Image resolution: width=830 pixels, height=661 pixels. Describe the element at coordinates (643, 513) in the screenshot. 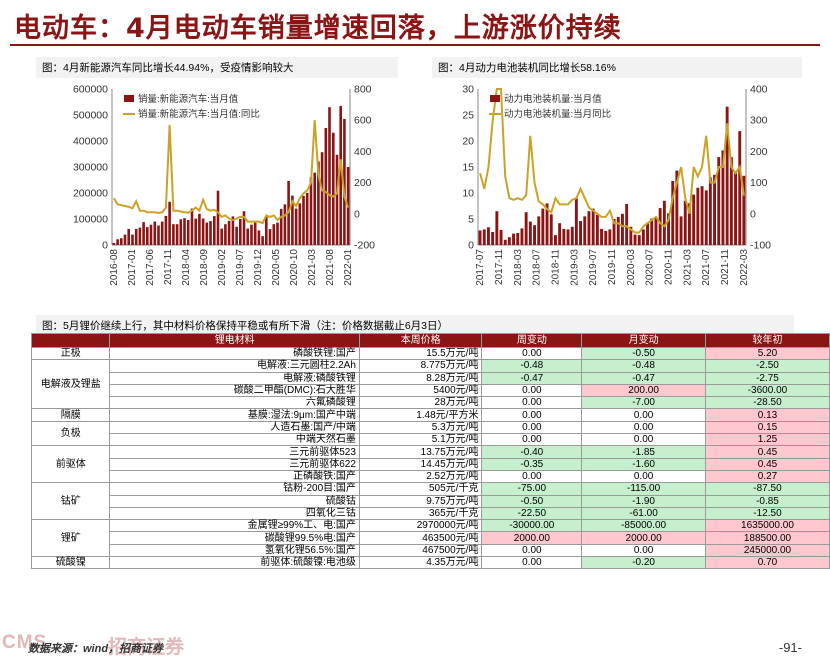

I see `month-change-cell: -61.00` at that location.